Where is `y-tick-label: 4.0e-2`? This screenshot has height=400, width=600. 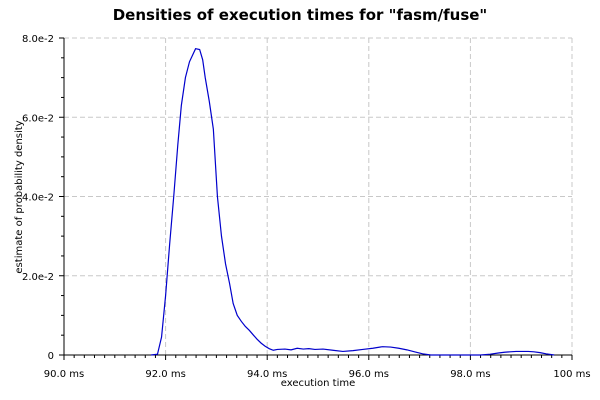 y-tick-label: 4.0e-2 is located at coordinates (38, 198).